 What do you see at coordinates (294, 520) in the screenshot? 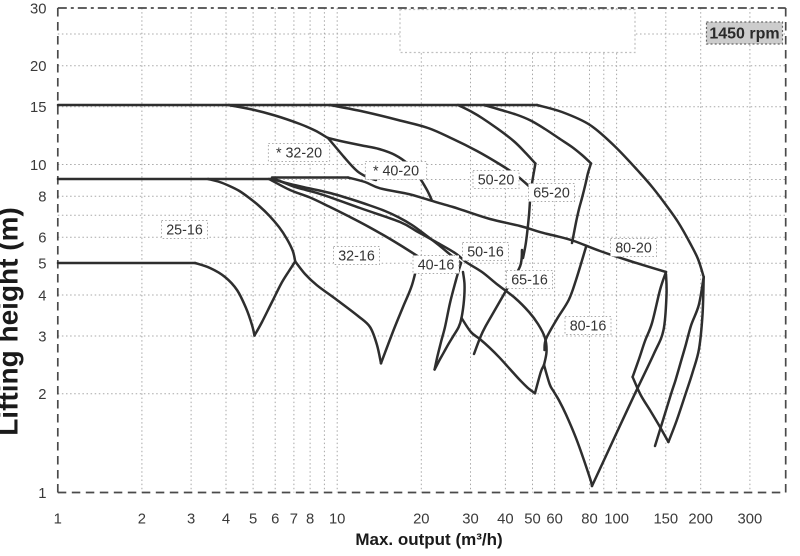
I see `svg-text: 7` at bounding box center [294, 520].